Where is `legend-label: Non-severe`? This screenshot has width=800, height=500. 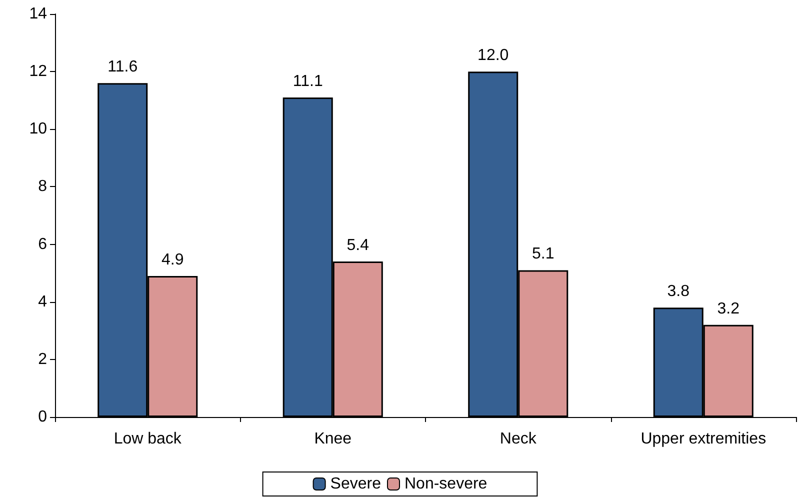
legend-label: Non-severe is located at coordinates (446, 484).